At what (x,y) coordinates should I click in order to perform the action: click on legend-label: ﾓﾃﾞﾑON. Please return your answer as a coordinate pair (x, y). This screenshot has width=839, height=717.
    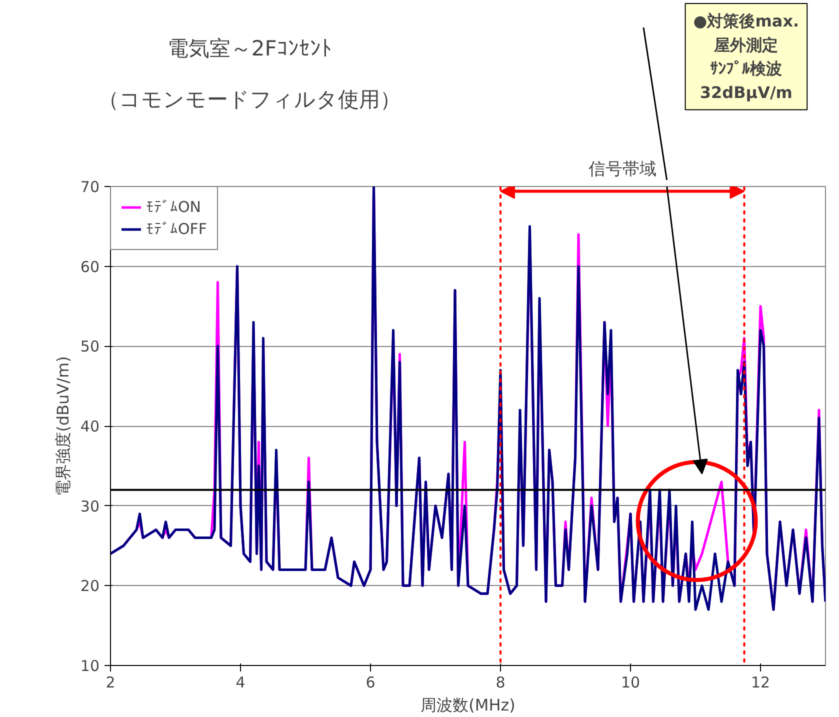
    Looking at the image, I should click on (174, 207).